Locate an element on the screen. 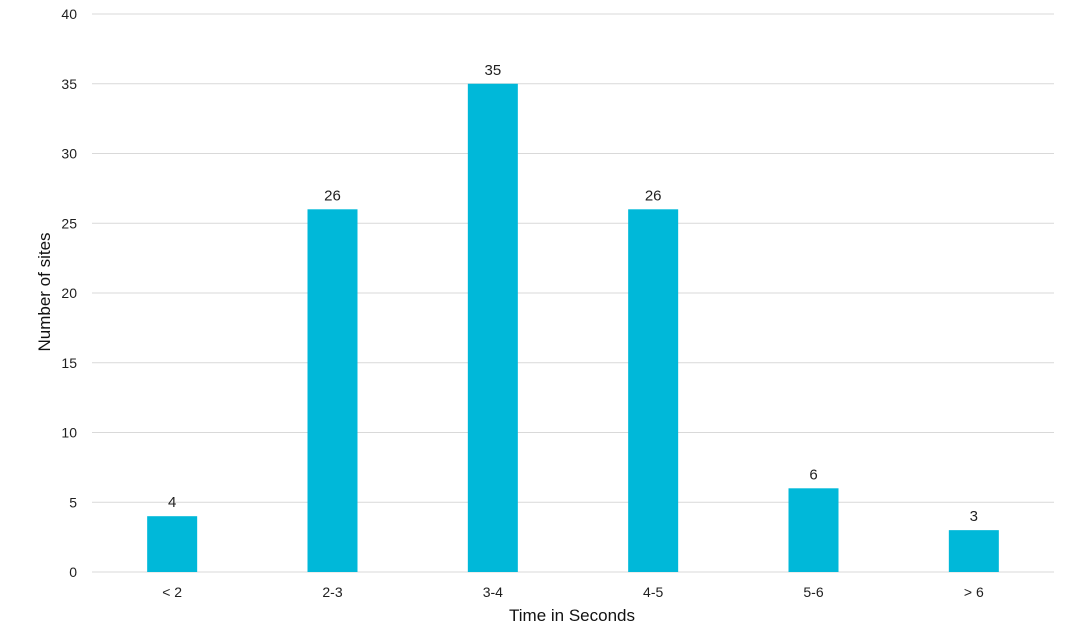 The image size is (1070, 643). x-tick-label: 4-5 is located at coordinates (653, 592).